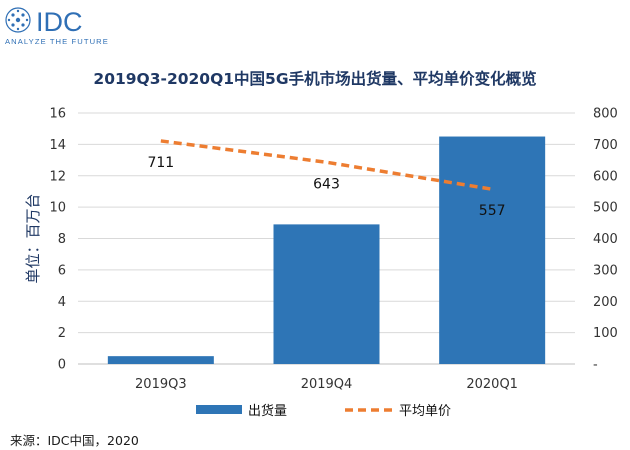 This screenshot has height=450, width=630. I want to click on y2-tick-label: 100, so click(605, 333).